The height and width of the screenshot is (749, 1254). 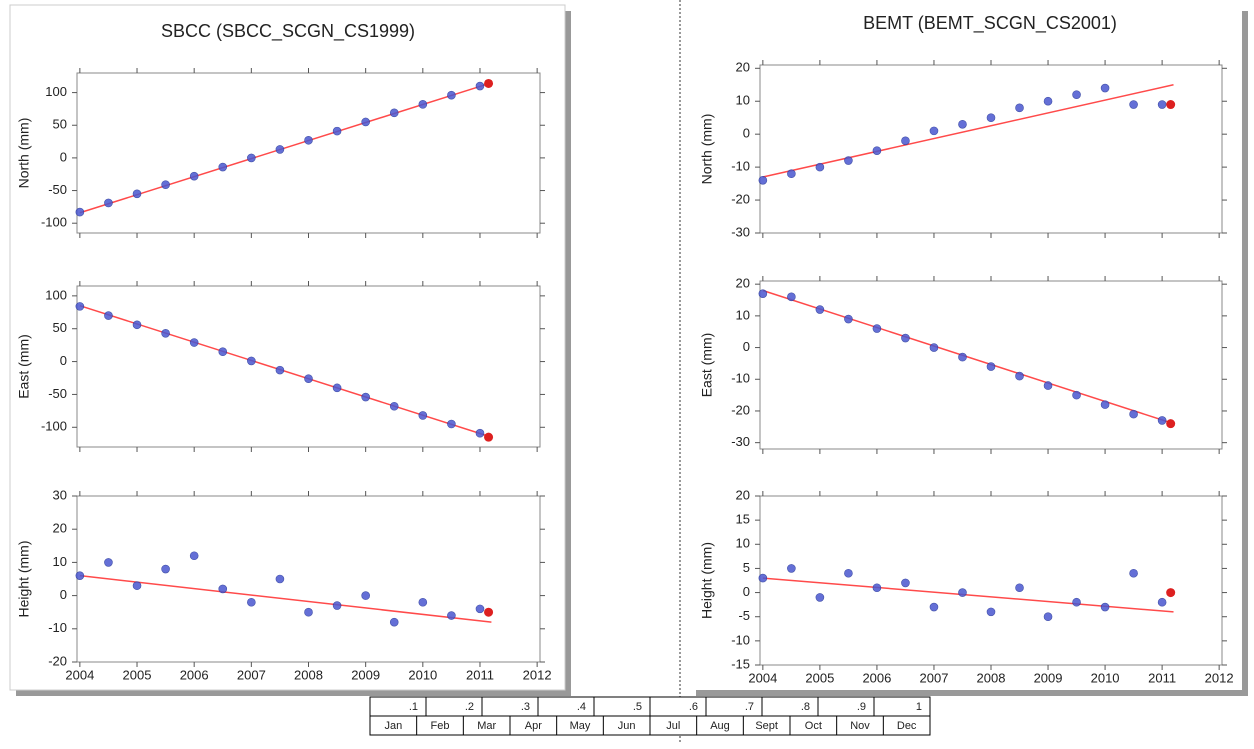 I want to click on y-axis-label: East (mm), so click(x=707, y=365).